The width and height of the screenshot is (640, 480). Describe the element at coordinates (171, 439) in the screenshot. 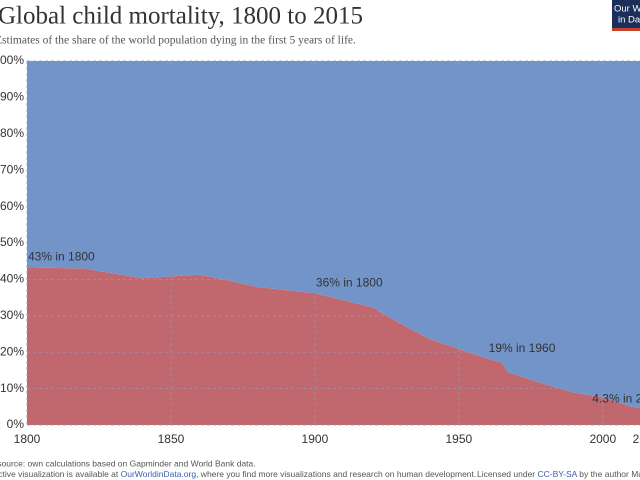

I see `x-tick-label: 1850` at that location.